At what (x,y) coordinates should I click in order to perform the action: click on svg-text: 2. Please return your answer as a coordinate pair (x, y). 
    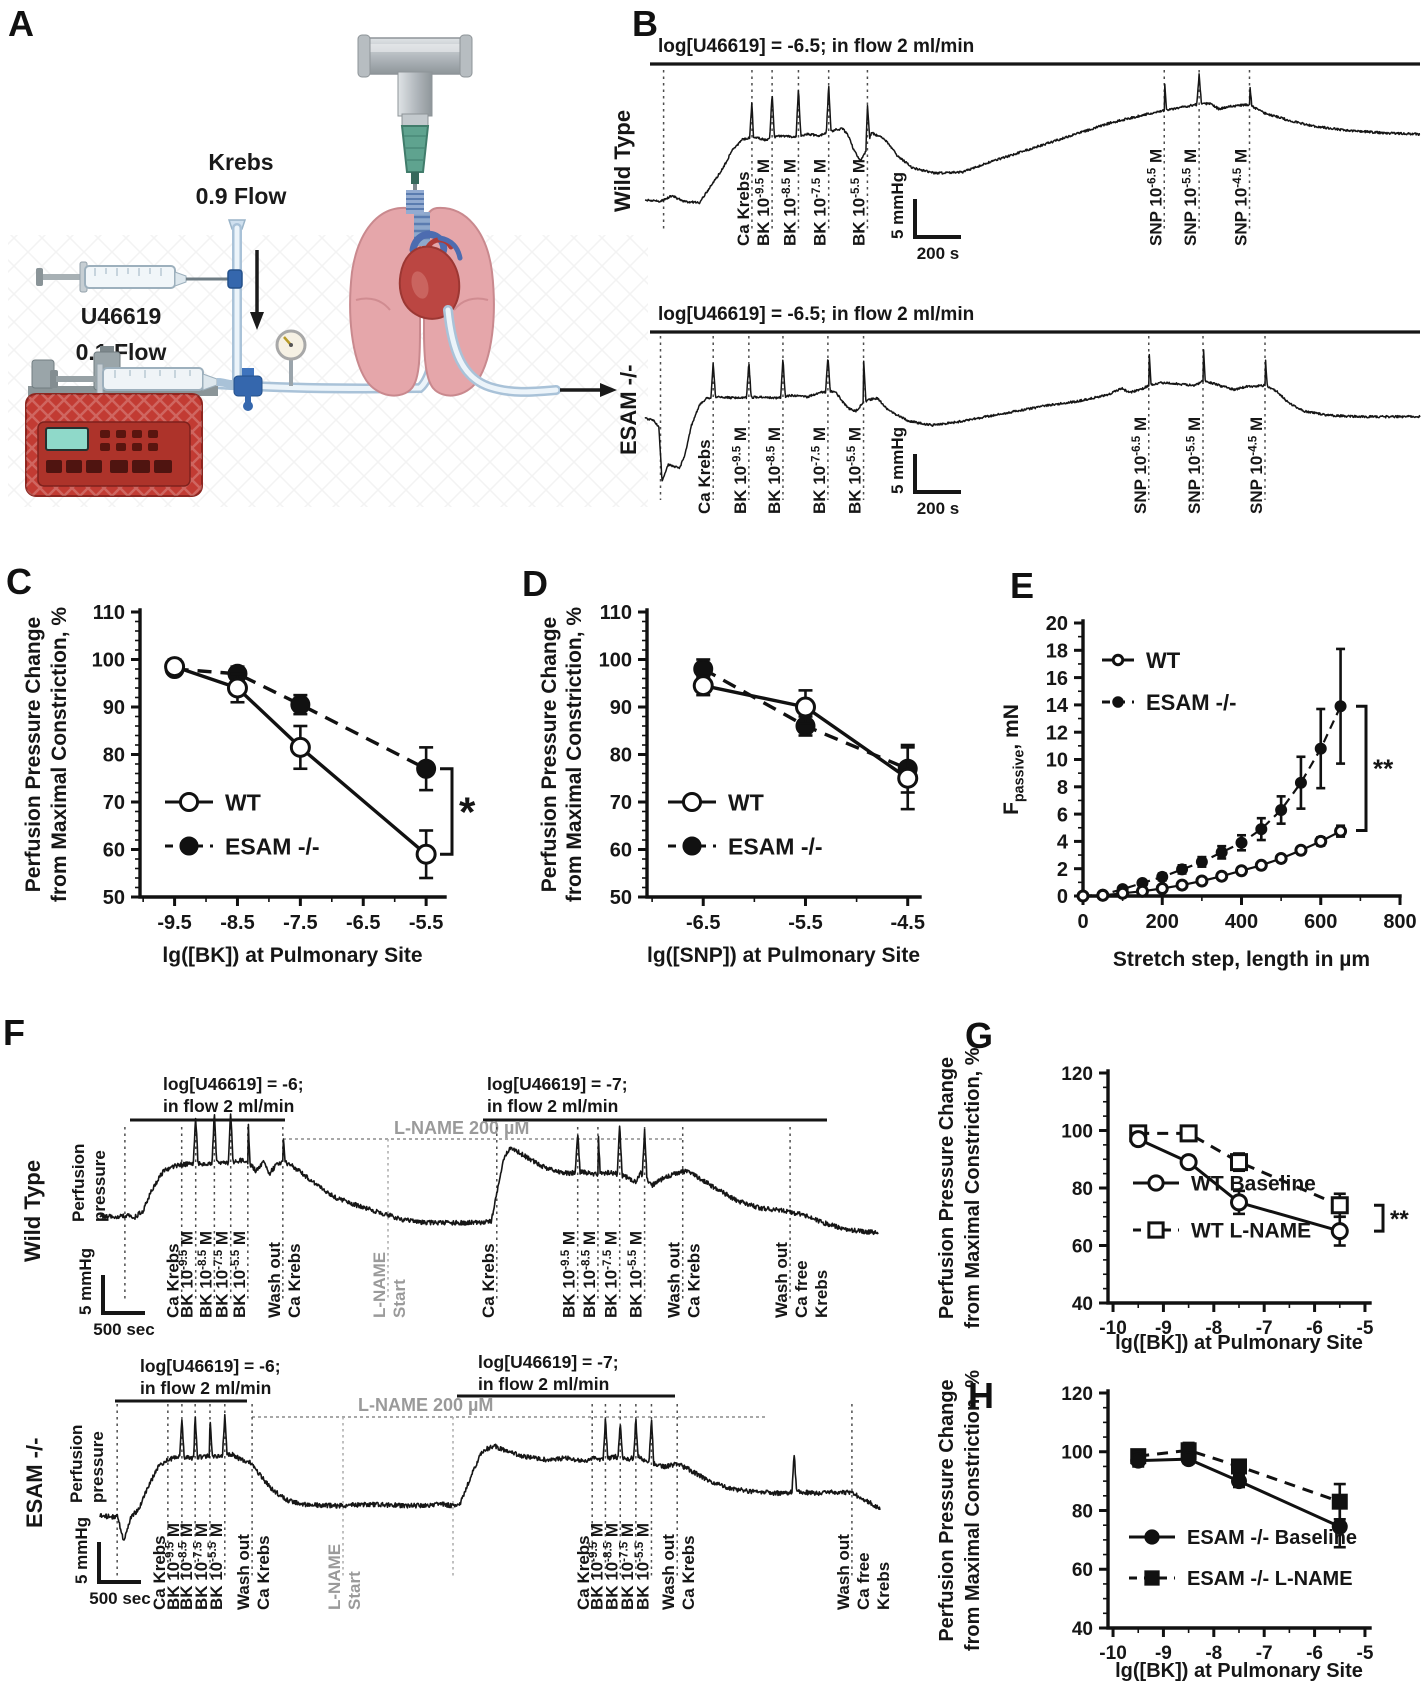
    Looking at the image, I should click on (1062, 870).